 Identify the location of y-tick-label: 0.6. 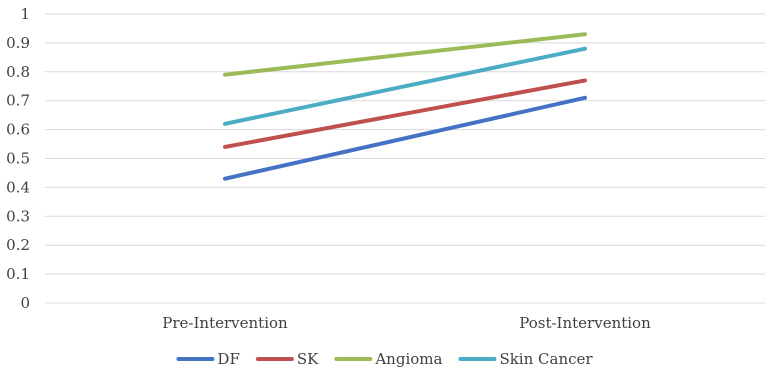
(18, 130).